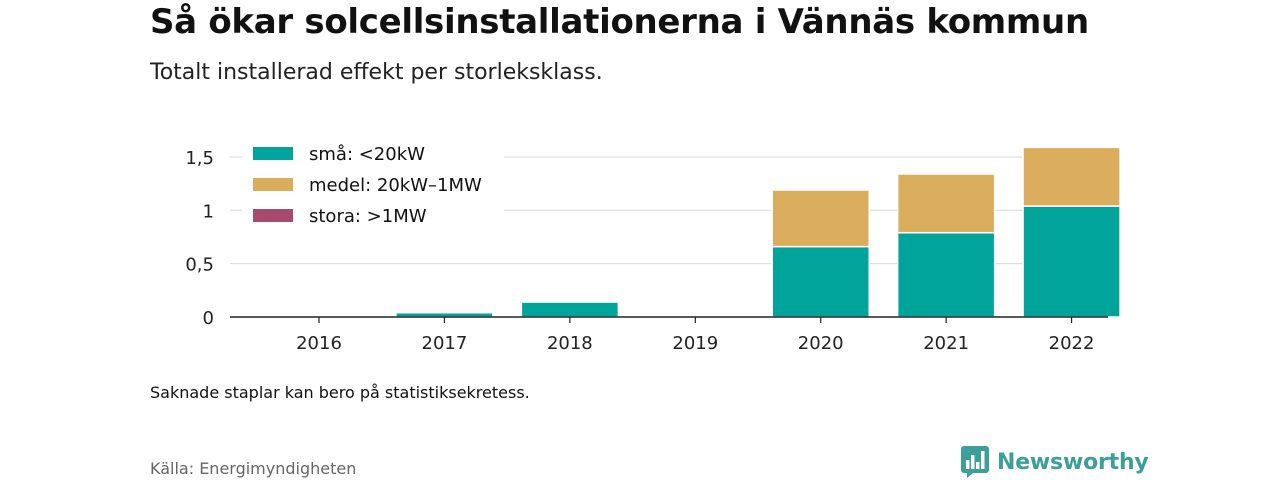 The height and width of the screenshot is (480, 1280). I want to click on y-tick-label: 0,5, so click(199, 265).